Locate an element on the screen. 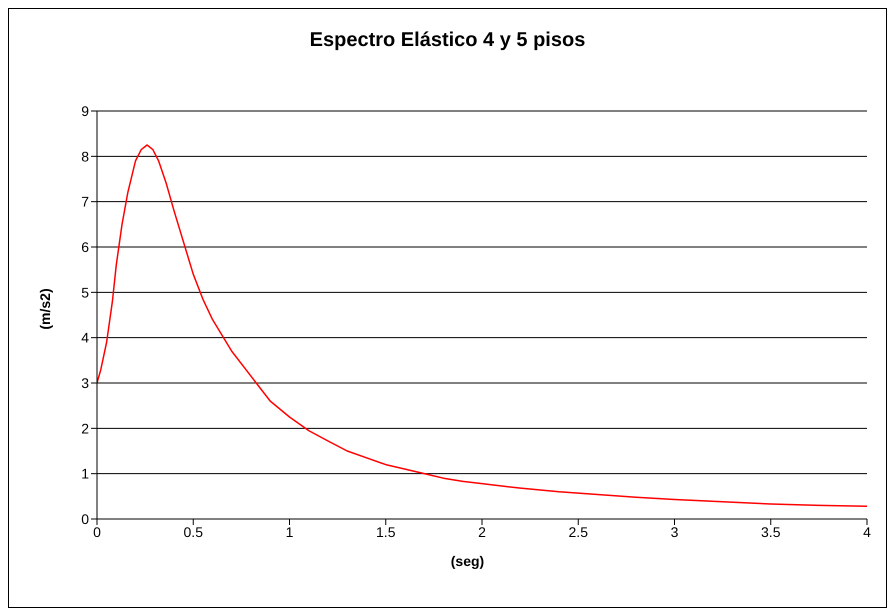 This screenshot has height=616, width=895. x-tick-label: 2 is located at coordinates (482, 532).